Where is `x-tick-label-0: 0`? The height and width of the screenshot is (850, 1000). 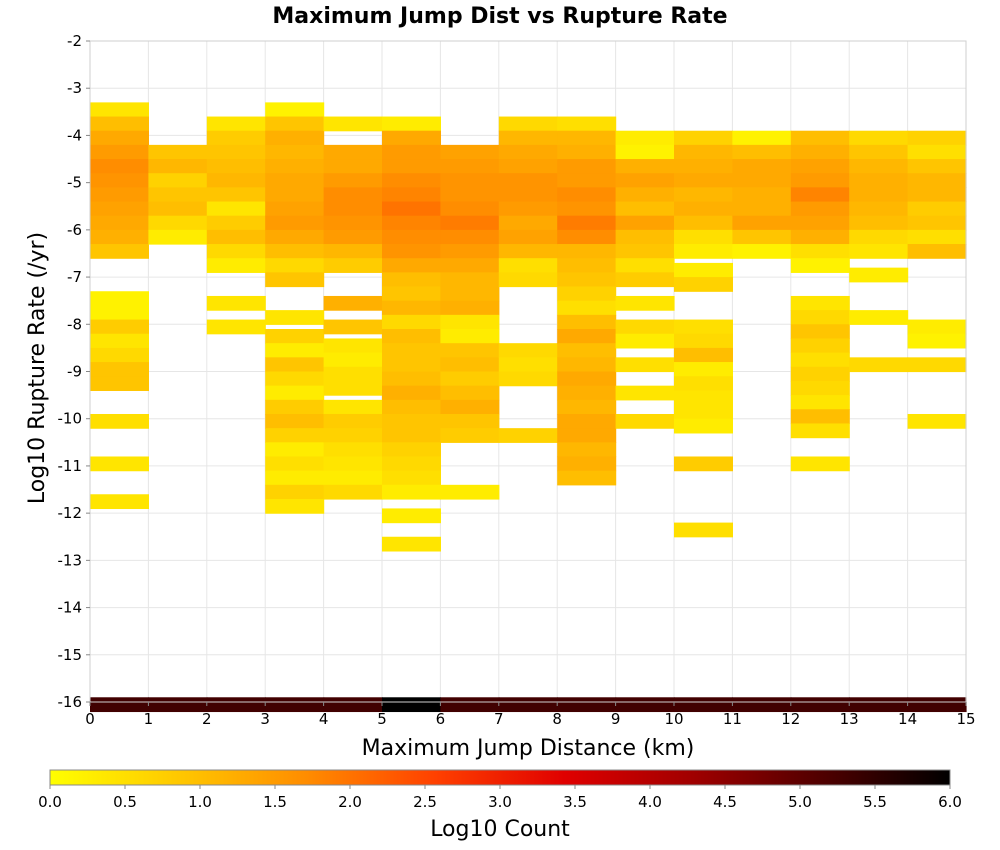 x-tick-label-0: 0 is located at coordinates (90, 719).